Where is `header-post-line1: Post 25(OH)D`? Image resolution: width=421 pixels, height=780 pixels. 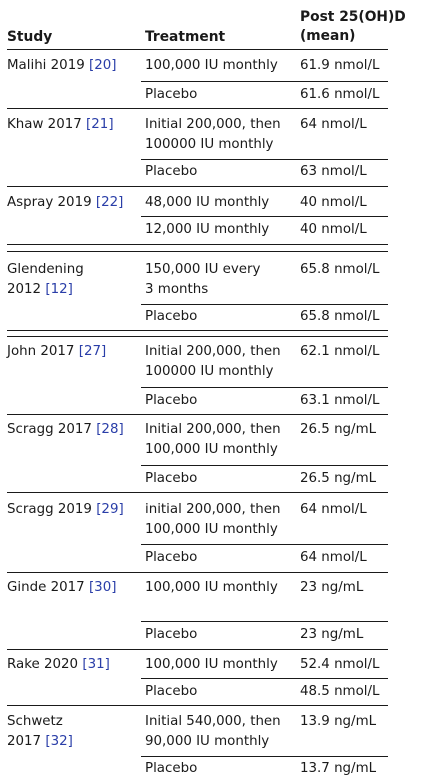 header-post-line1: Post 25(OH)D is located at coordinates (353, 17).